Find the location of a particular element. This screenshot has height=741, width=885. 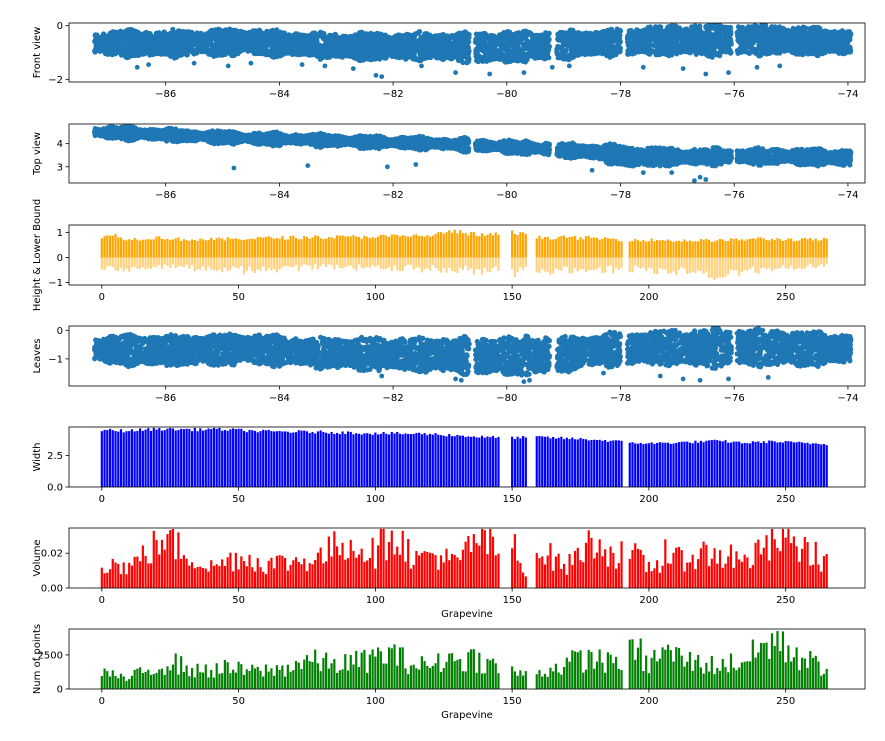

plot-area is located at coordinates (473, 51).